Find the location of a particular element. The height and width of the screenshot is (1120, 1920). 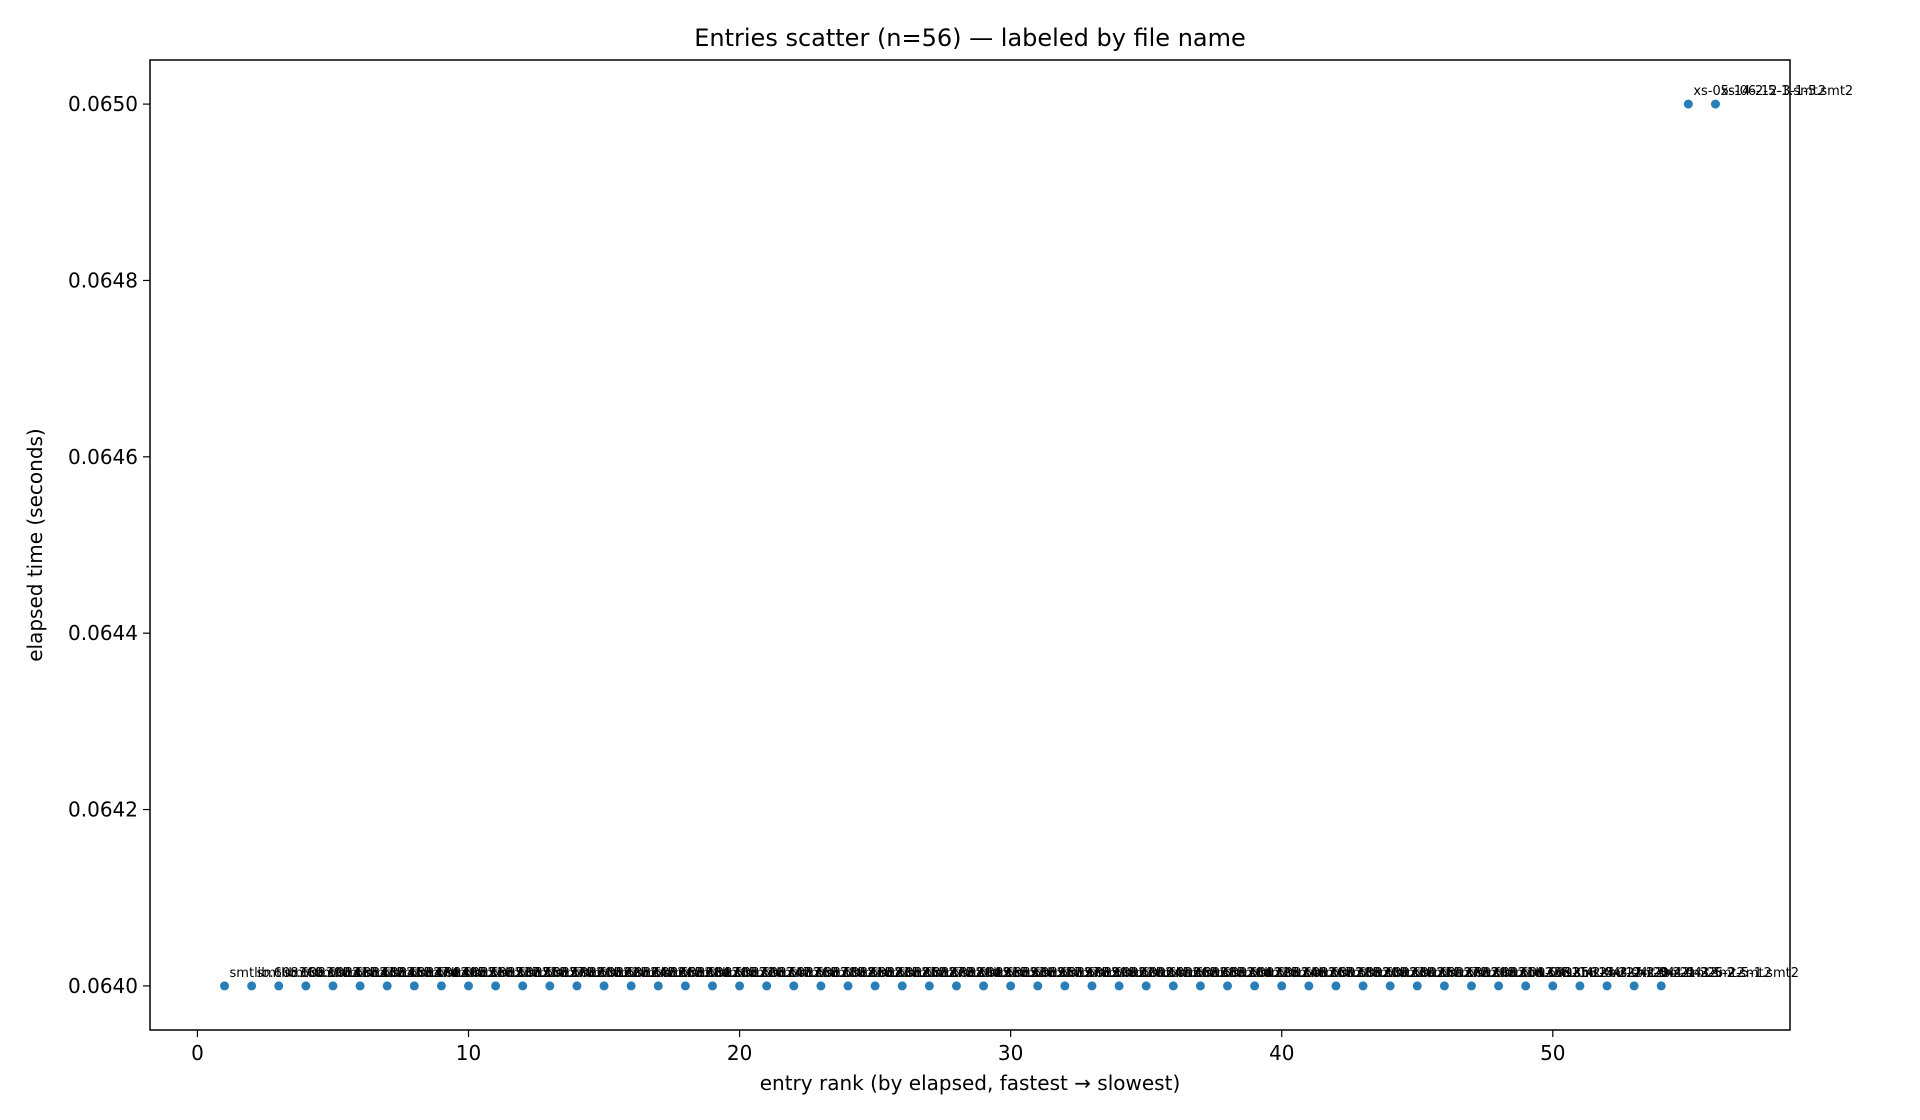

point-label: smtlib.608474.smt2 is located at coordinates (430, 973).